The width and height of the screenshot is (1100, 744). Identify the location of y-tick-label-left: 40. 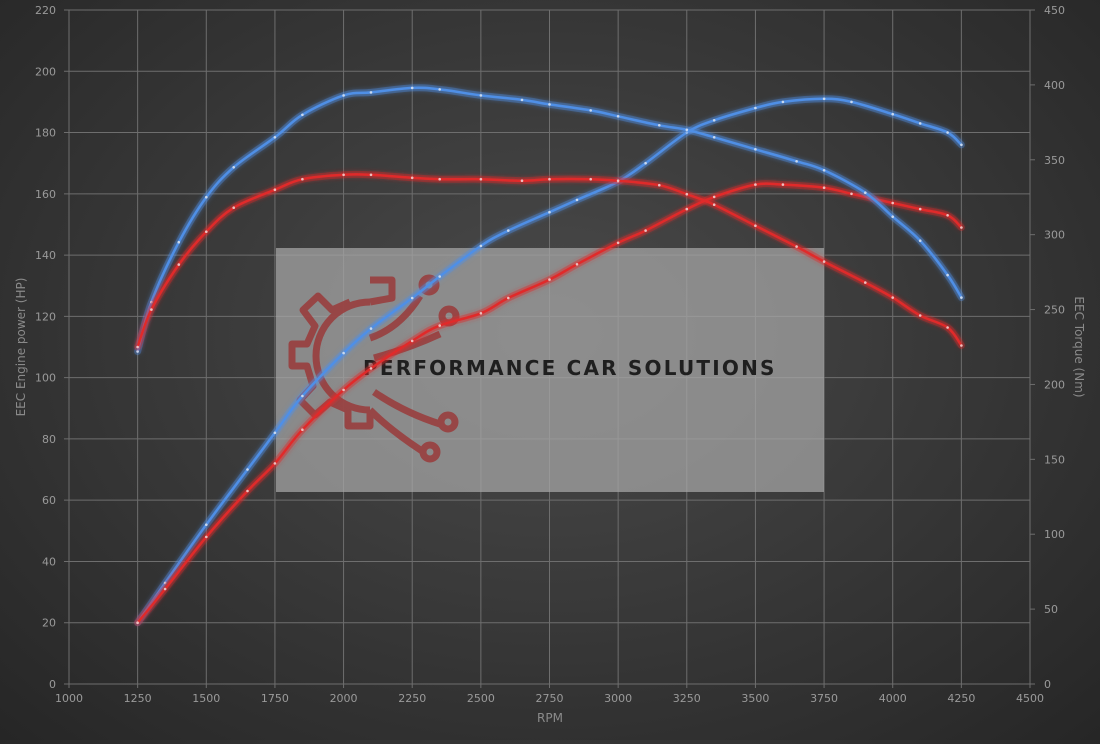
(49, 561).